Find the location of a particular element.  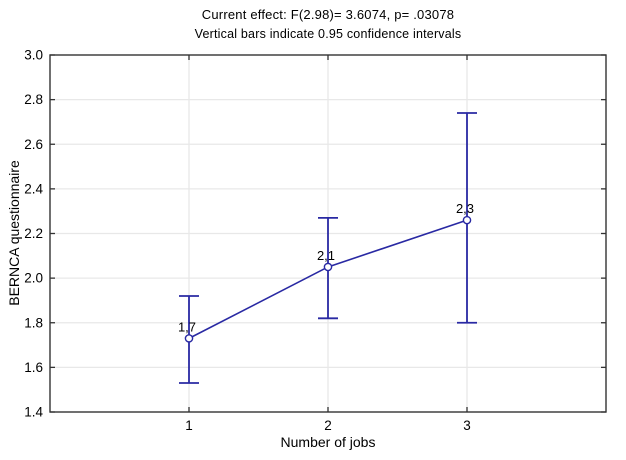

x-tick-label: 3 is located at coordinates (467, 425).